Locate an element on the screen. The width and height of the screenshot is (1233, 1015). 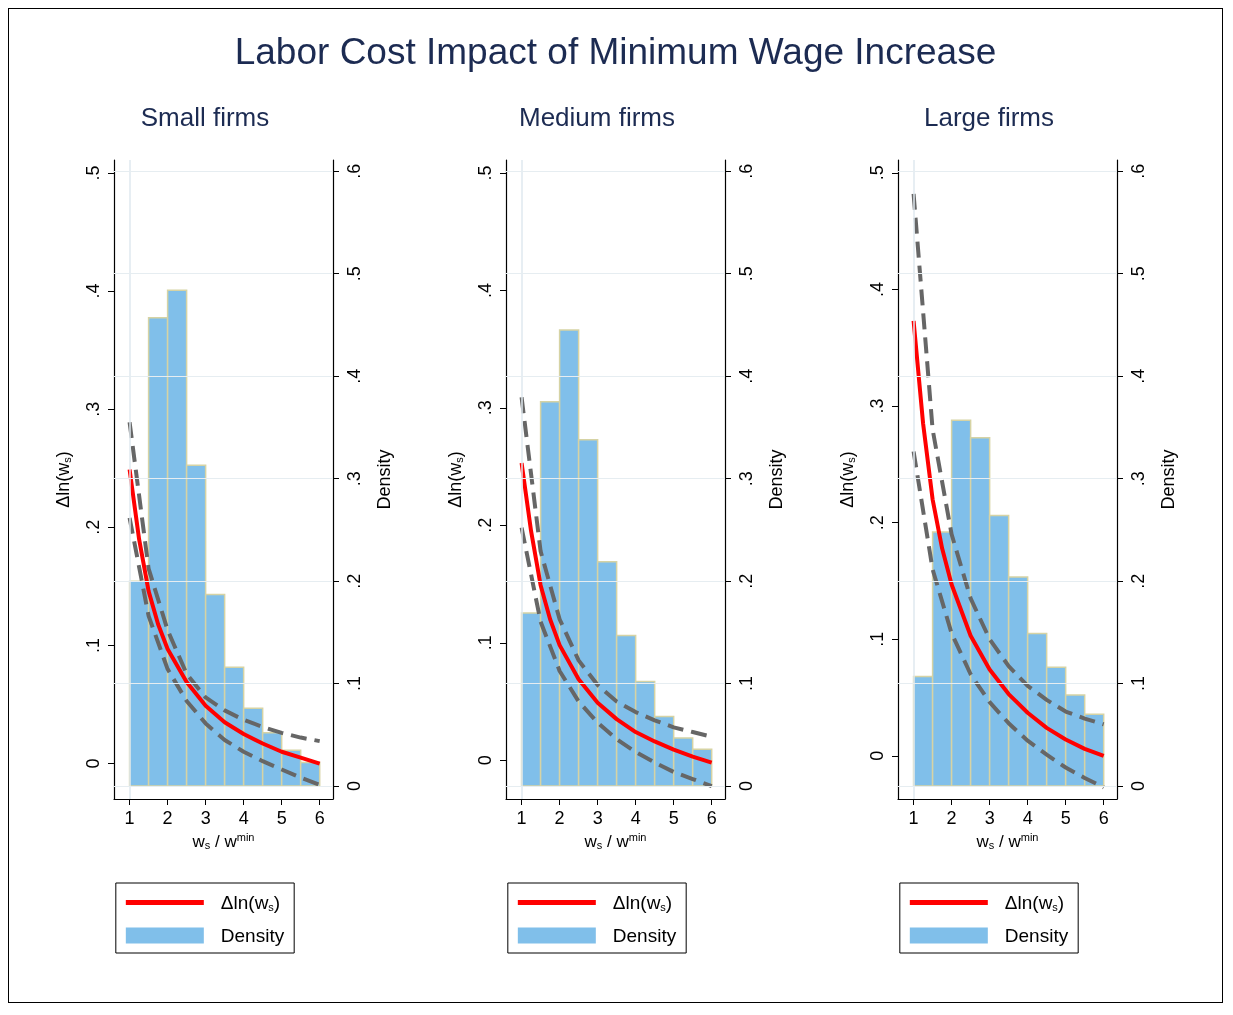
chart-subtitle: Large firms is located at coordinates (989, 117).